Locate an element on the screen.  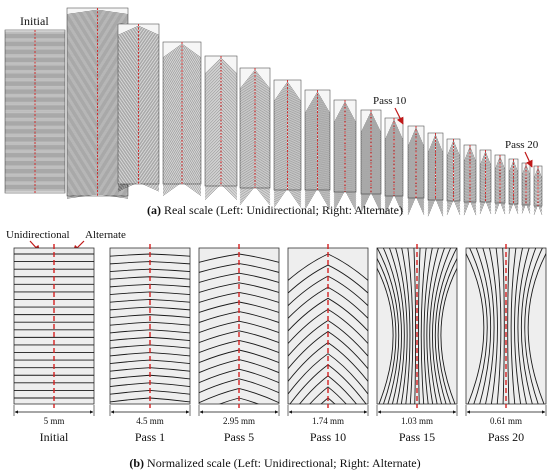
panel-2: 2.95 mm Pass 5 is located at coordinates (239, 344).